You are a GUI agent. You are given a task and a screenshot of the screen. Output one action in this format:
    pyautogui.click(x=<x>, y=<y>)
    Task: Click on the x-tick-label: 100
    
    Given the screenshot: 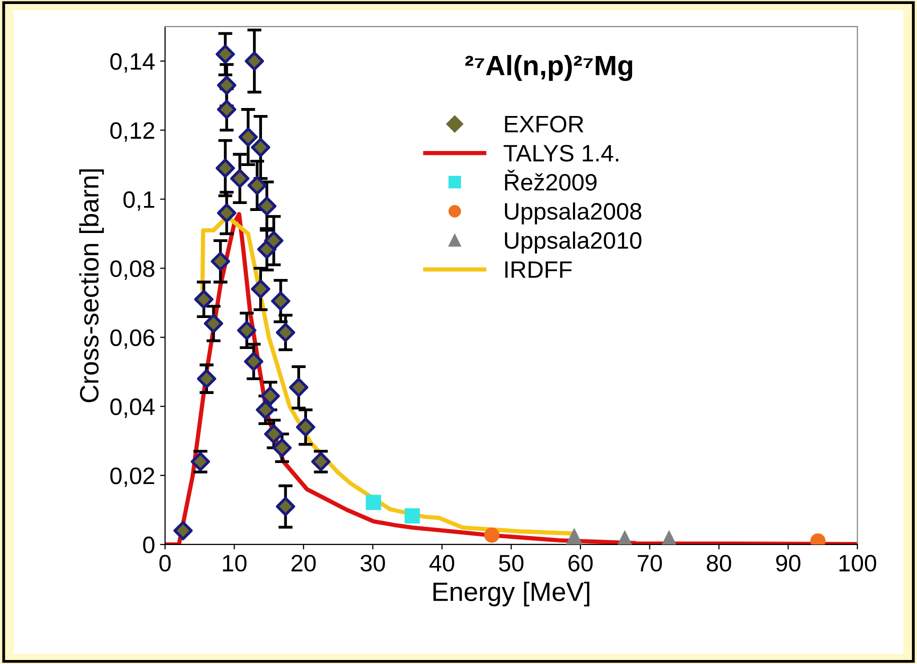 What is the action you would take?
    pyautogui.click(x=858, y=563)
    